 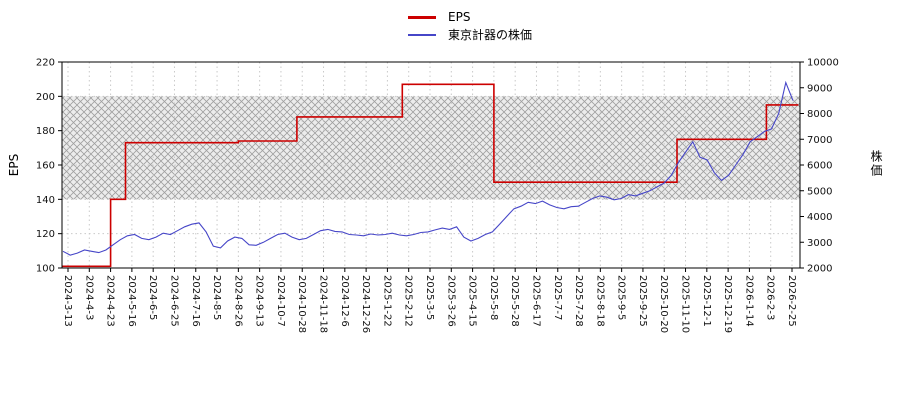 I want to click on x-tick-label: 2024-10-7, so click(x=280, y=301).